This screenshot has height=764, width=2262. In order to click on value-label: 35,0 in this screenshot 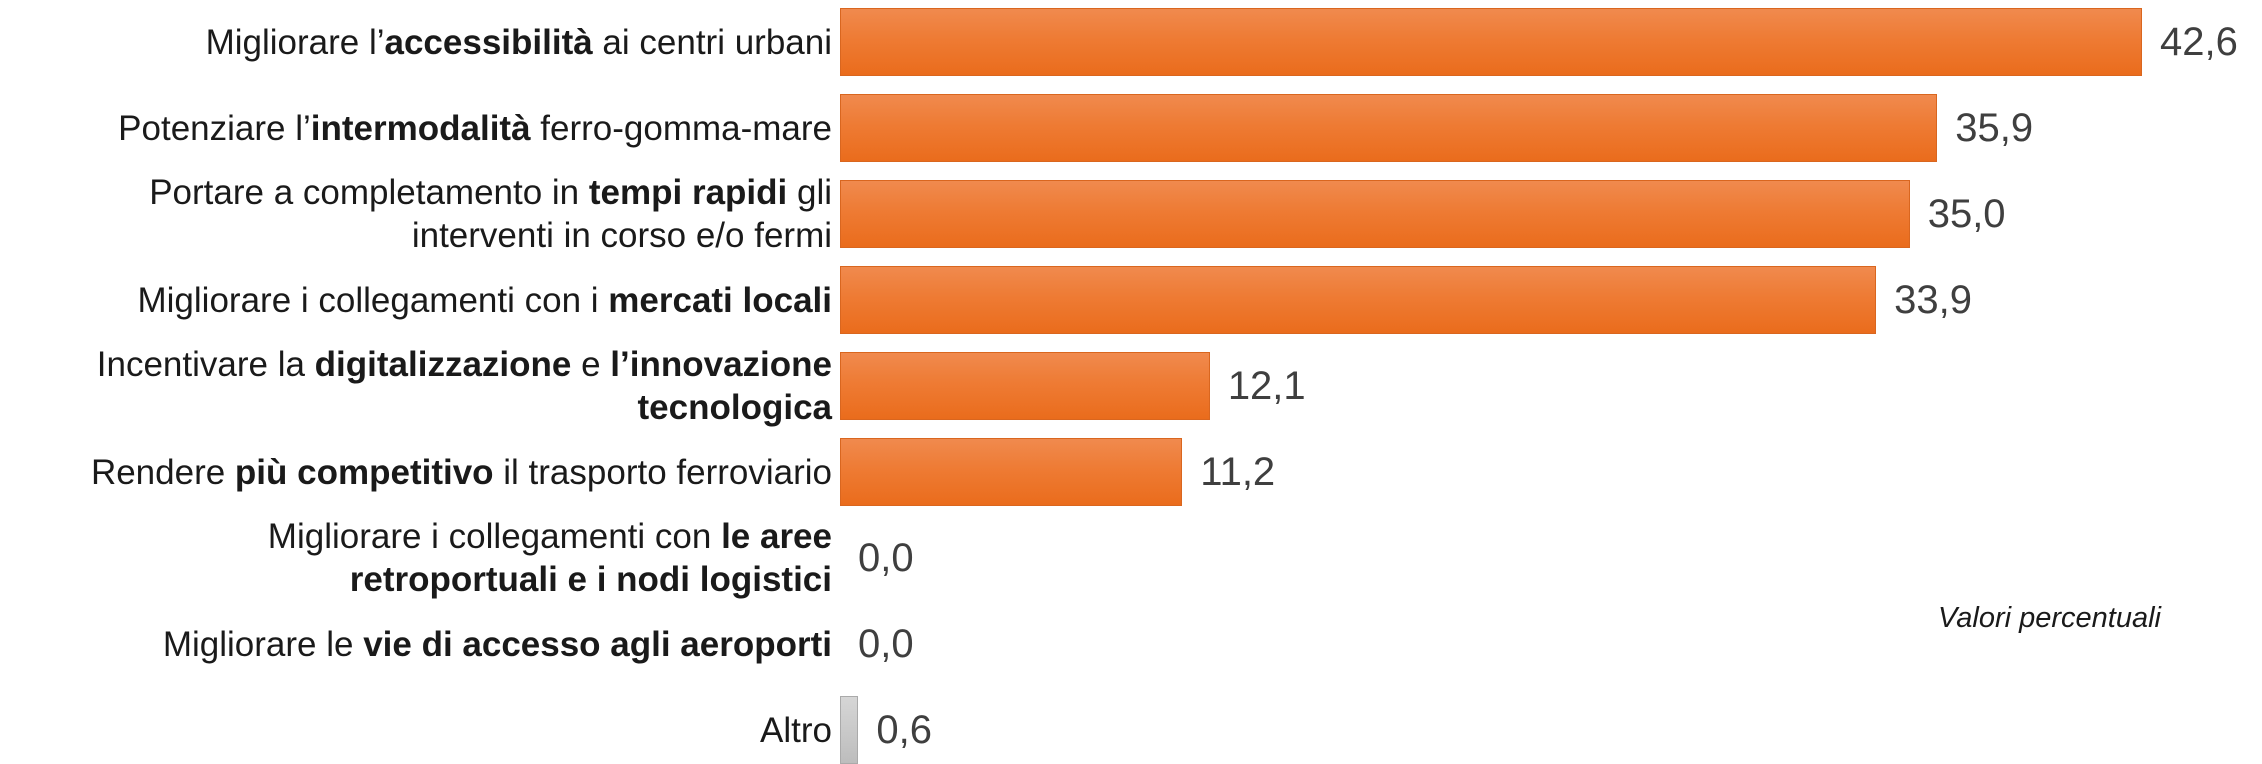, I will do `click(1966, 214)`.